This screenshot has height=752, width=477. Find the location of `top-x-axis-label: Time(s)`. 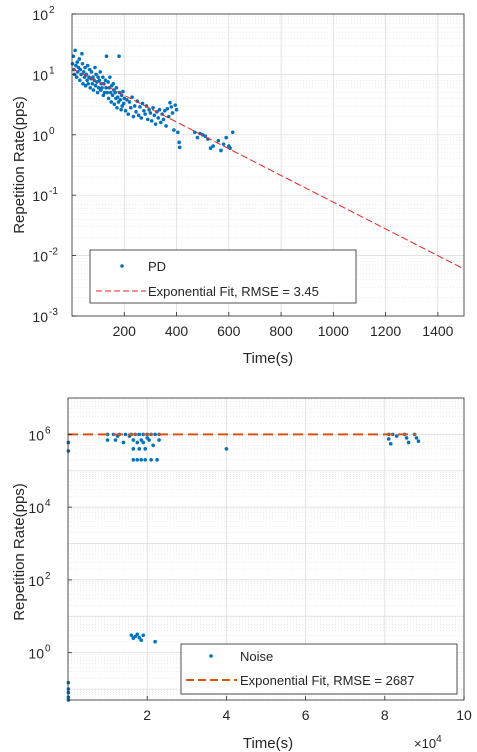

top-x-axis-label: Time(s) is located at coordinates (268, 358).